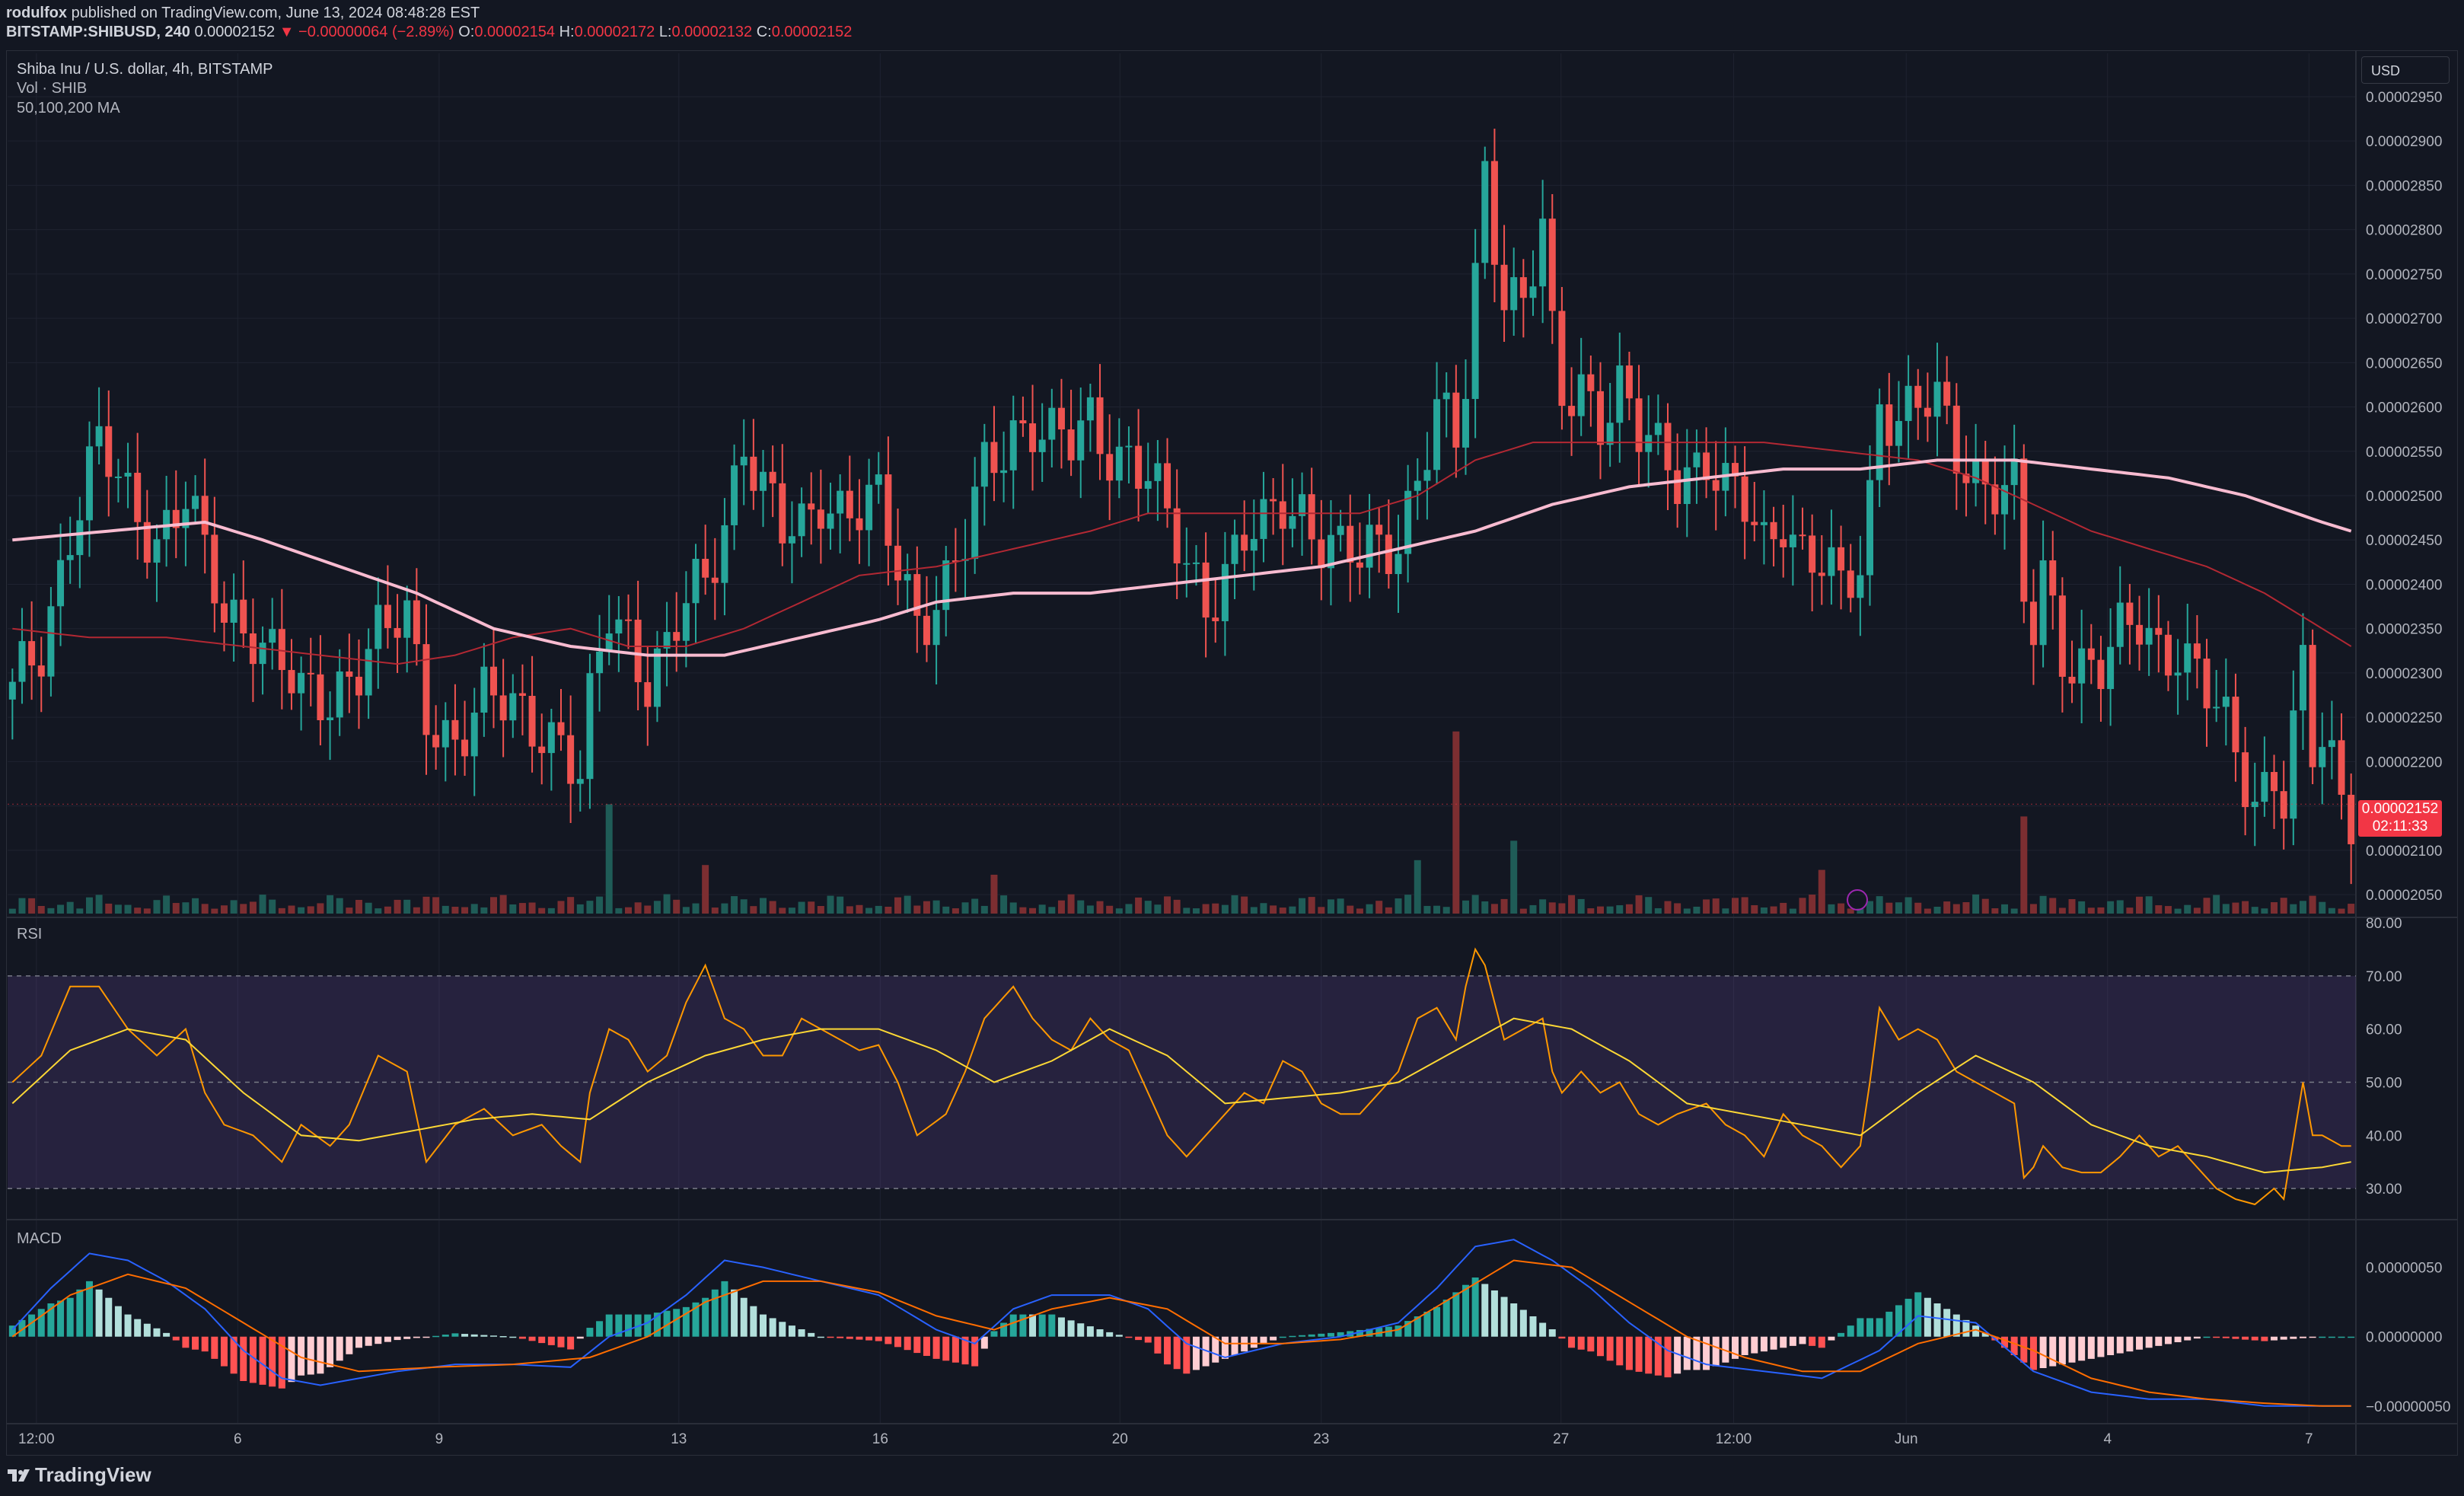 The width and height of the screenshot is (2464, 1496). I want to click on rsi-label: RSI, so click(30, 934).